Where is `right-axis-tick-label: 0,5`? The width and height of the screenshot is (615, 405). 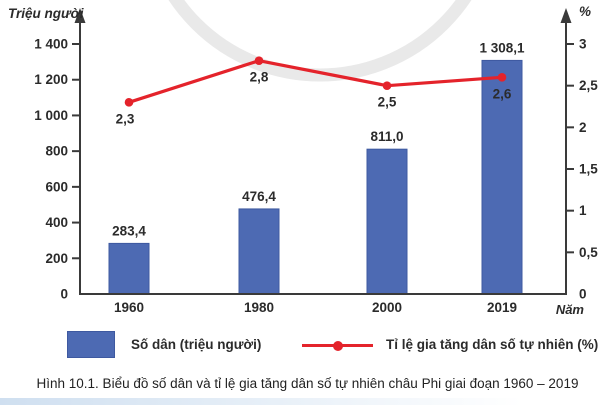
right-axis-tick-label: 0,5 is located at coordinates (588, 252).